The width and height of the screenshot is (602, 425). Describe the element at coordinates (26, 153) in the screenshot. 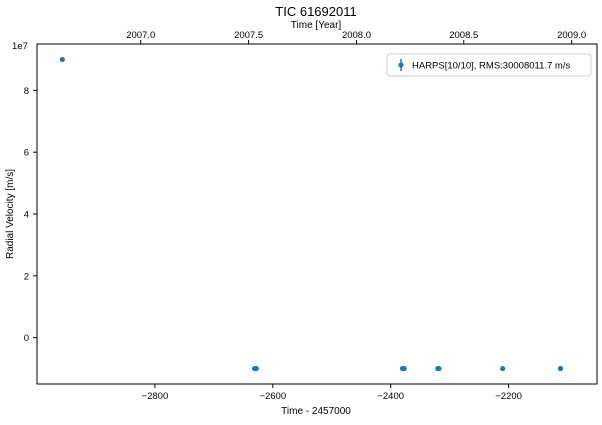

I see `y-tick-label: 6` at that location.